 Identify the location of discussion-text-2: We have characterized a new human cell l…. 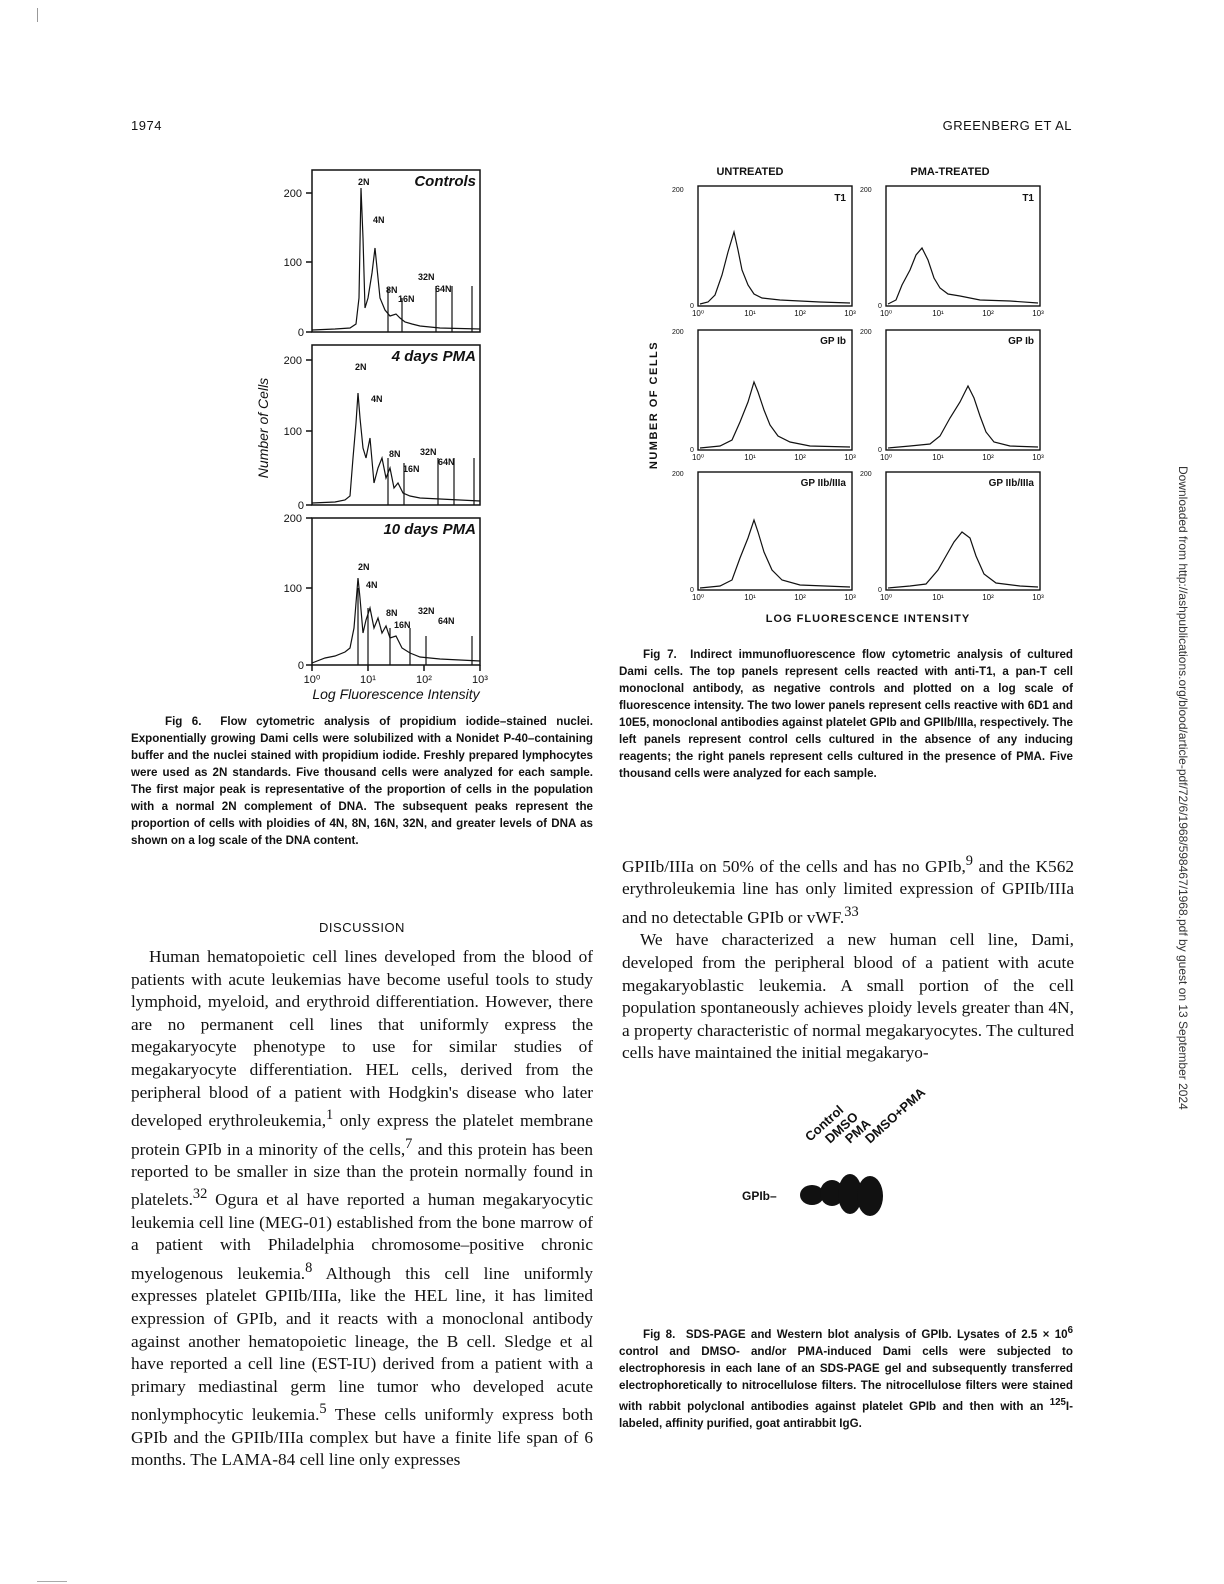
(848, 996).